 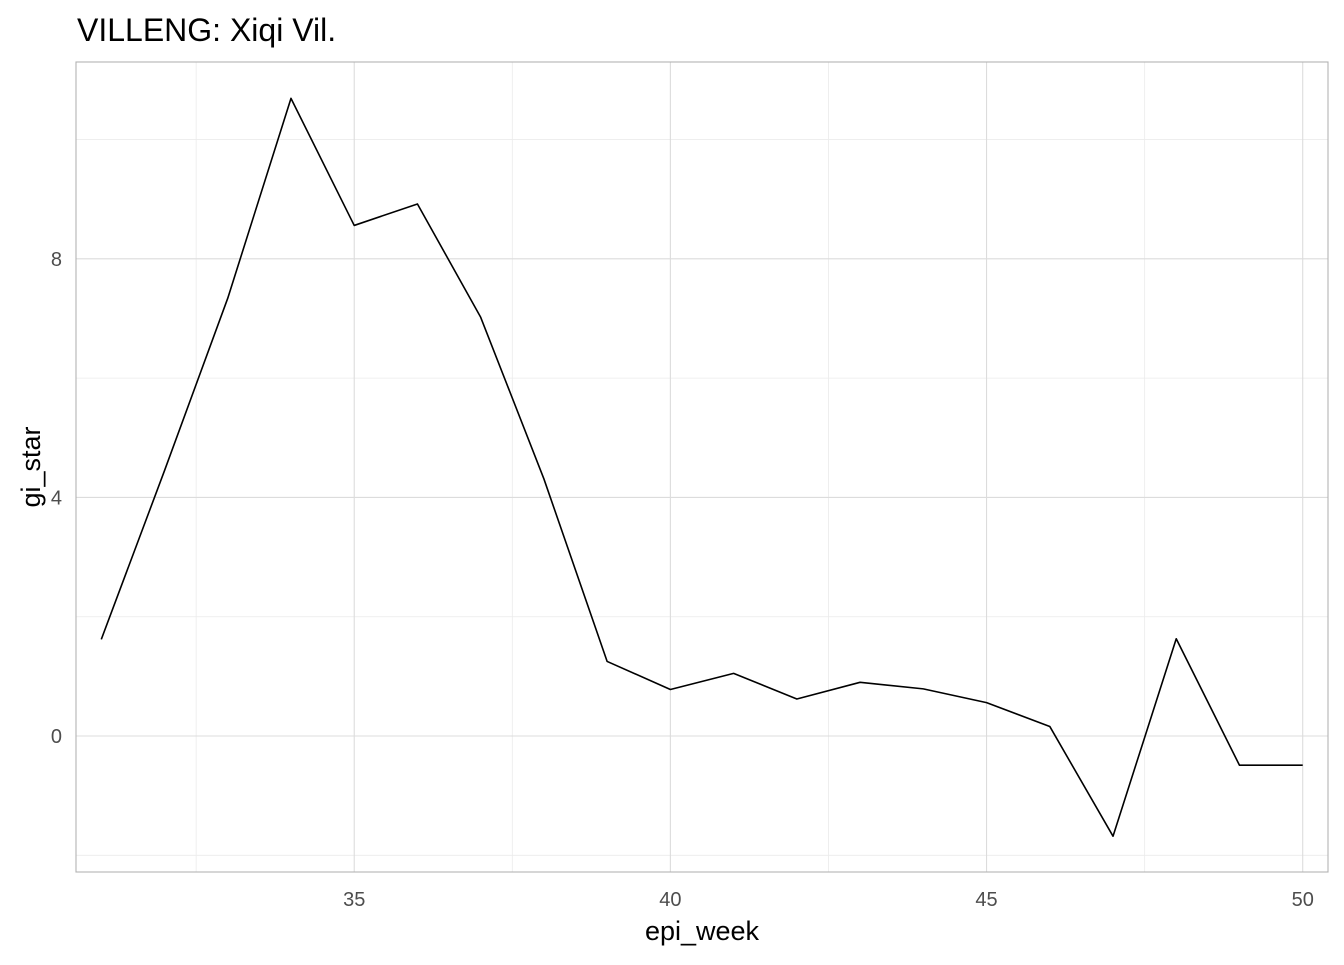 I want to click on y-tick-label: 8, so click(x=56, y=260).